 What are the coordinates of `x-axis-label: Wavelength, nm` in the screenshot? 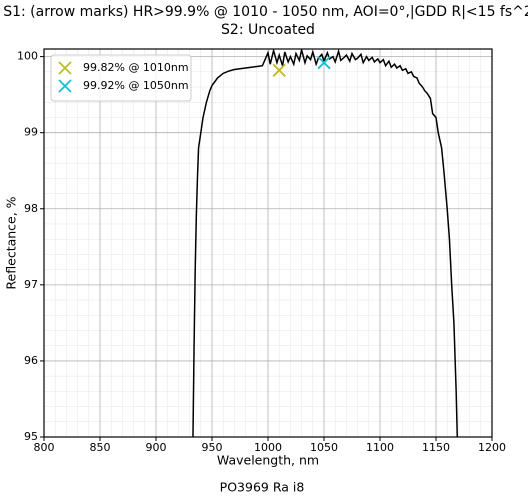 It's located at (268, 460).